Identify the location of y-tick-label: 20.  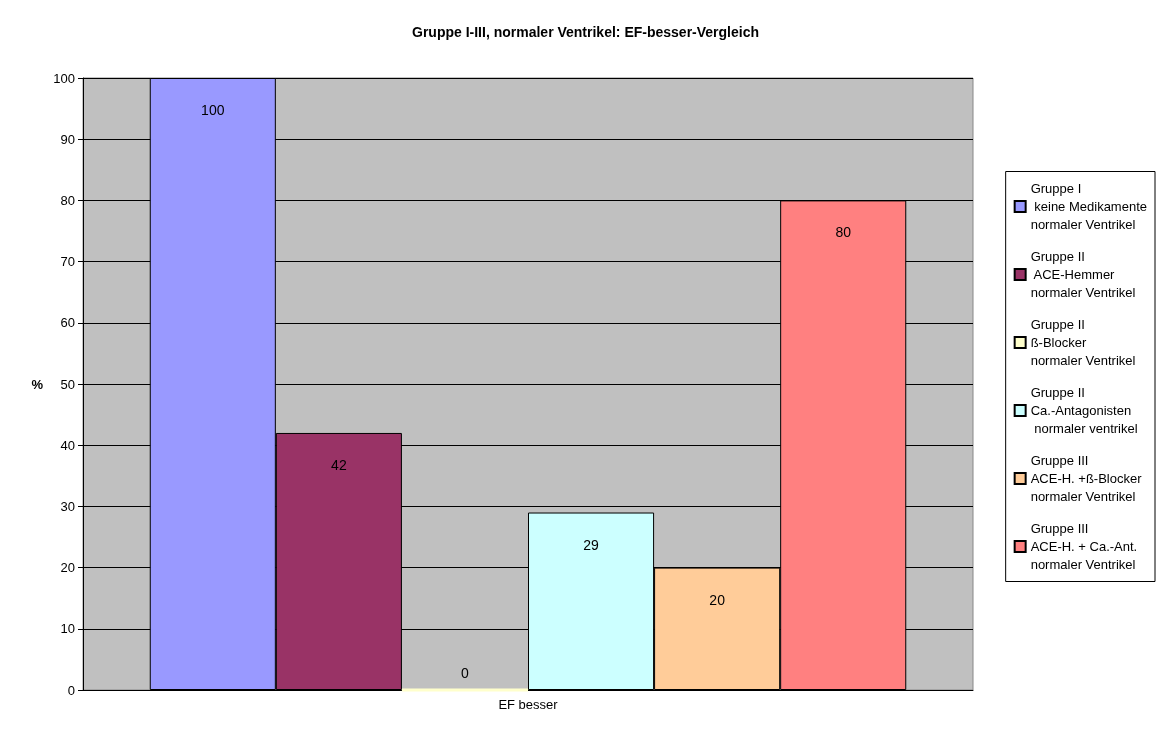
(67, 568).